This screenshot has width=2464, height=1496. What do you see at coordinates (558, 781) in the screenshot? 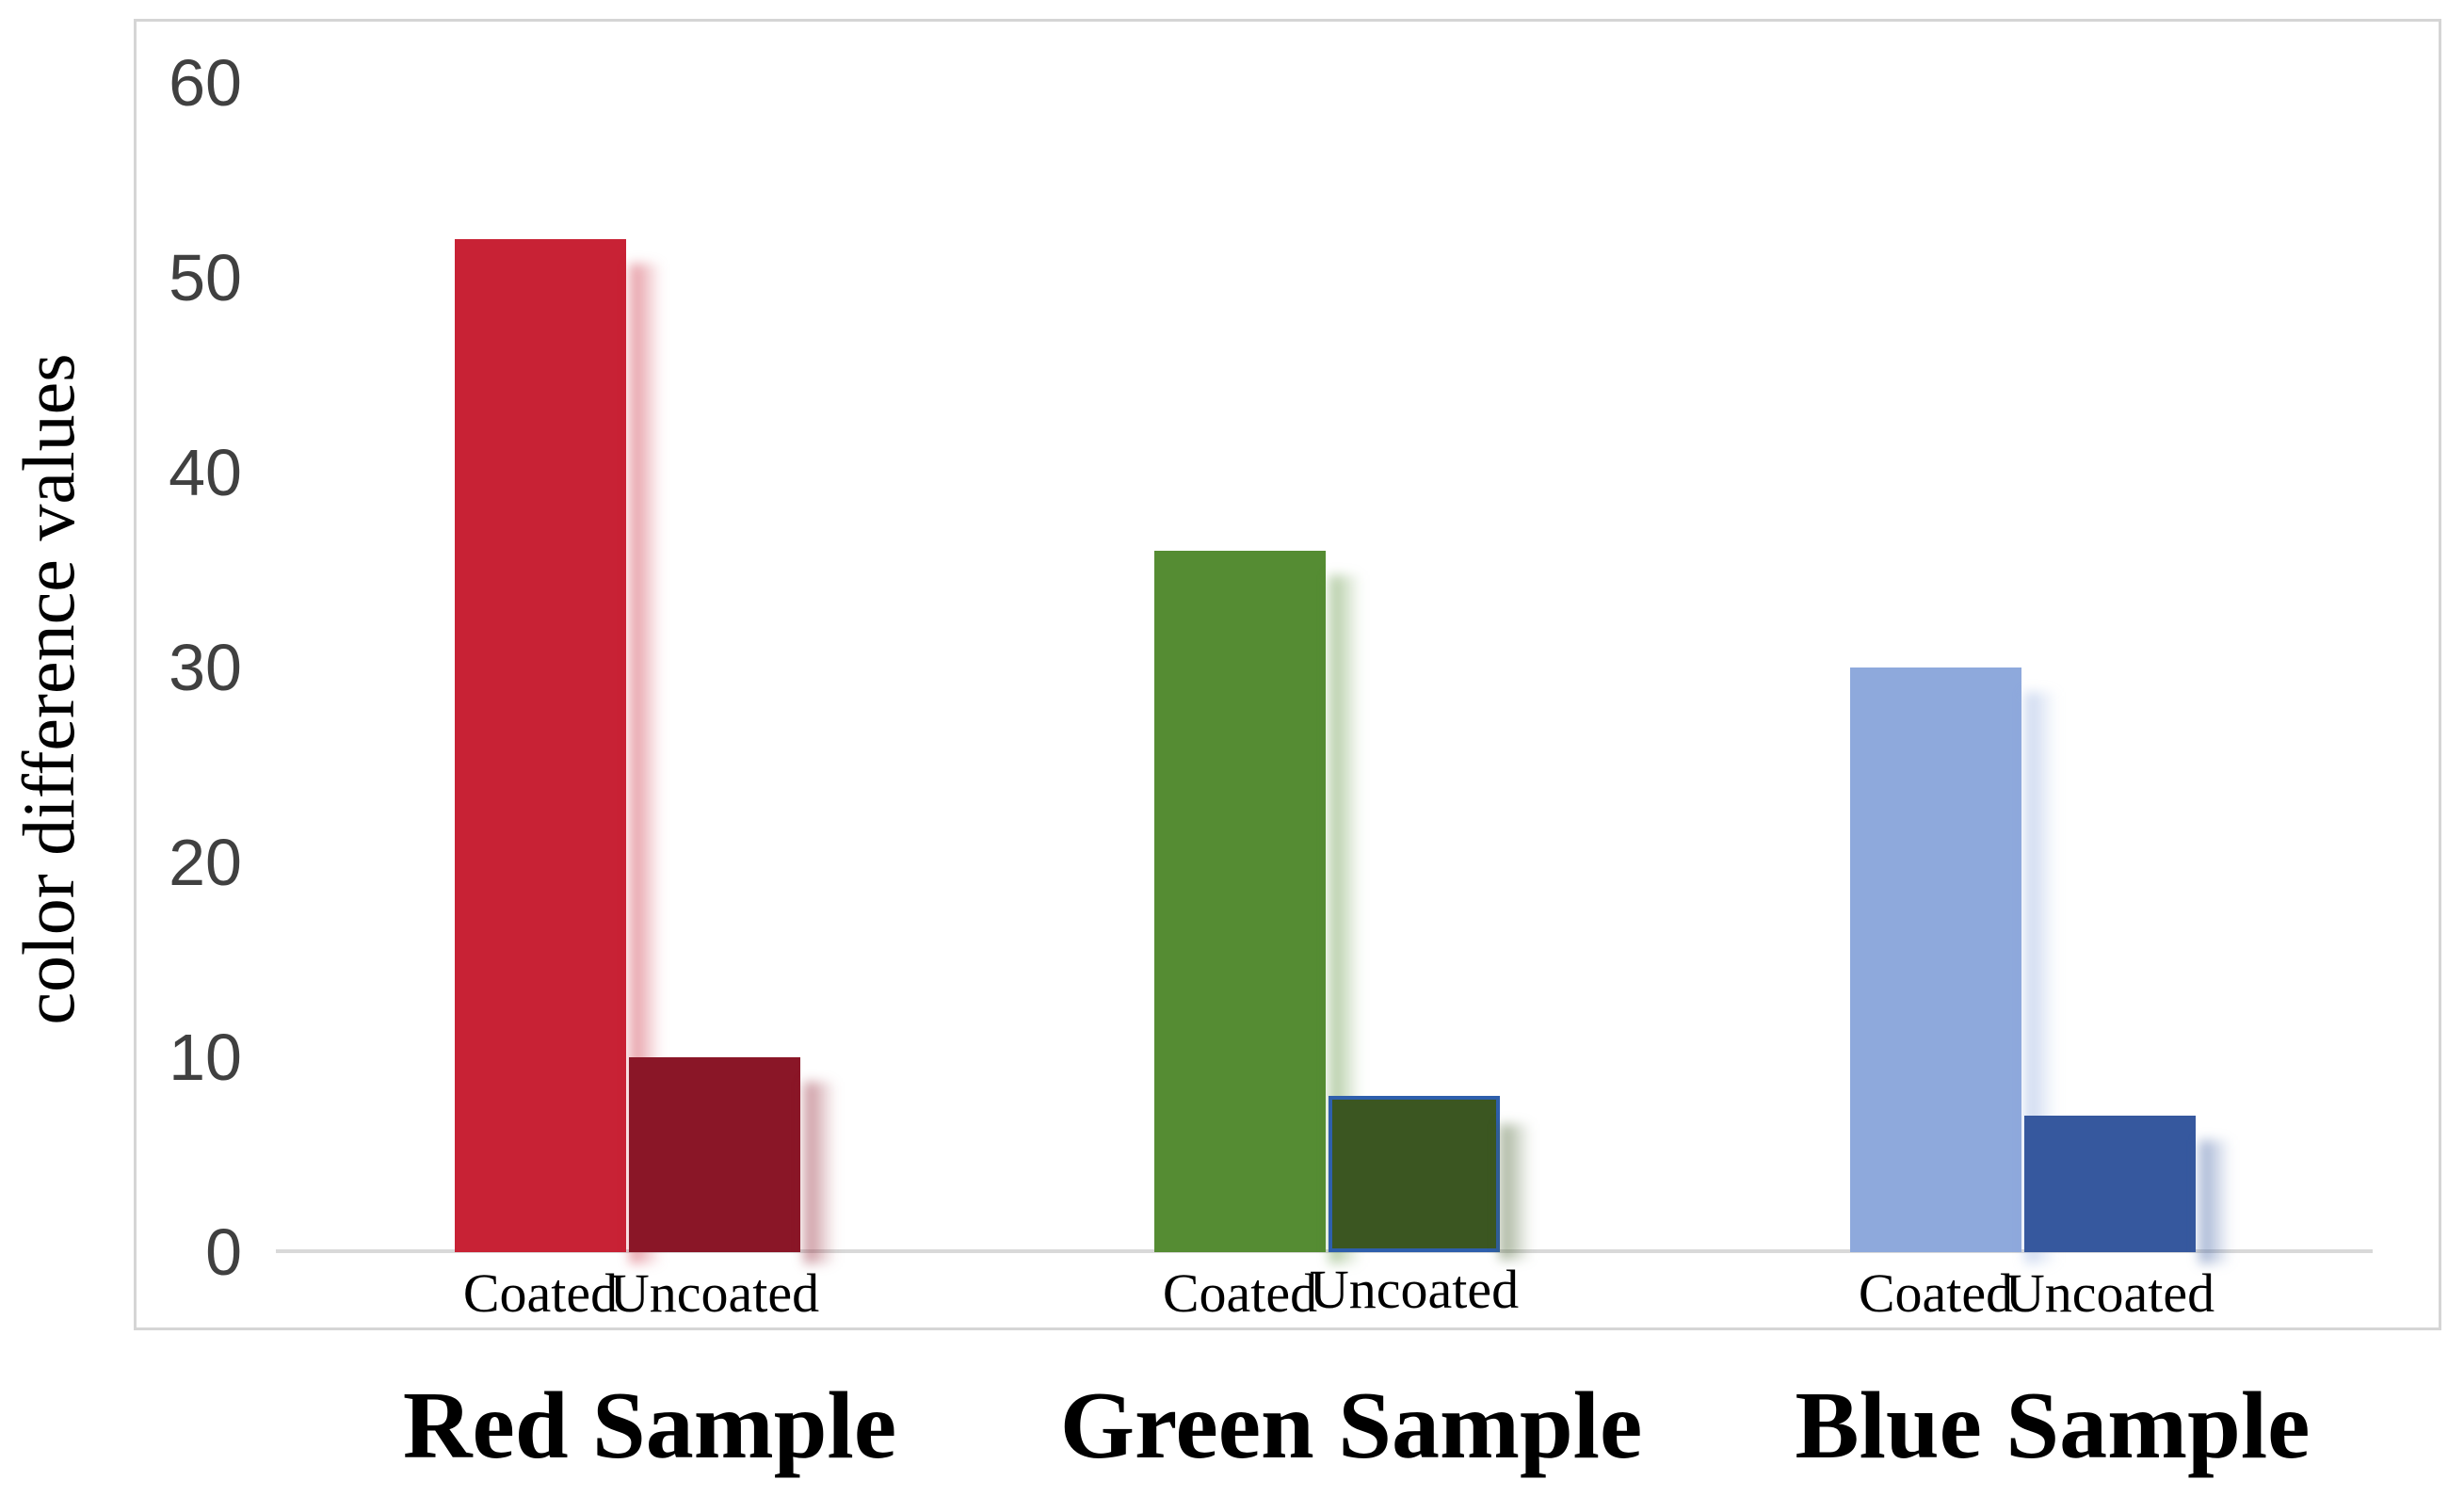
I see `bar-red-sample-coated: Coated` at bounding box center [558, 781].